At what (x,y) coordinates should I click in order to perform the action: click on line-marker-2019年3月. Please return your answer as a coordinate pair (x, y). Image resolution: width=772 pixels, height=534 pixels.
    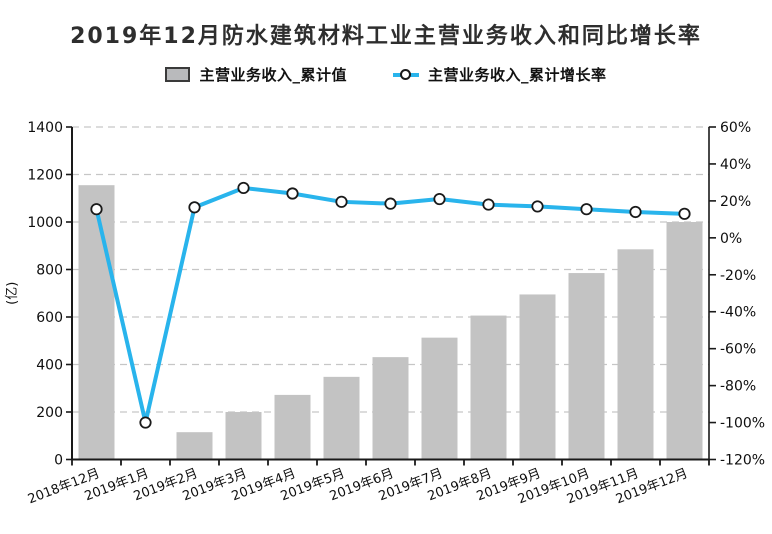
    Looking at the image, I should click on (243, 188).